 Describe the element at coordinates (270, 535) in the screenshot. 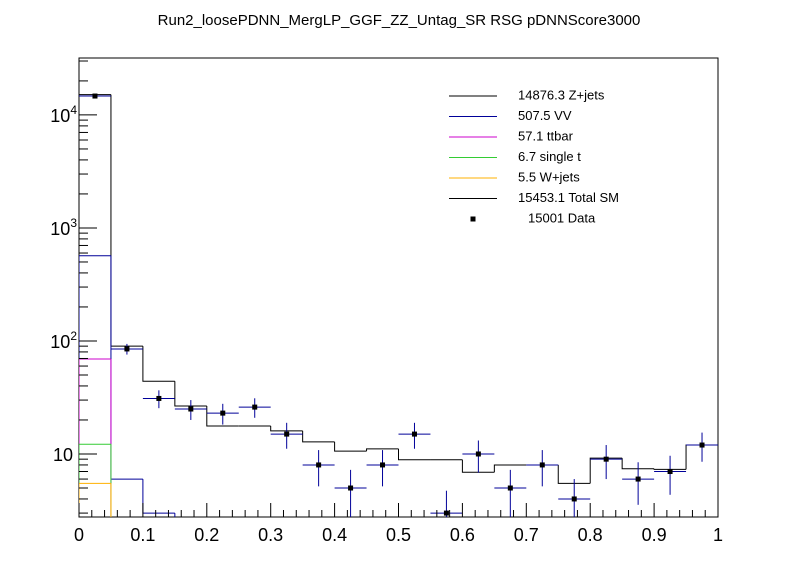

I see `x-tick-label: 0.3` at that location.